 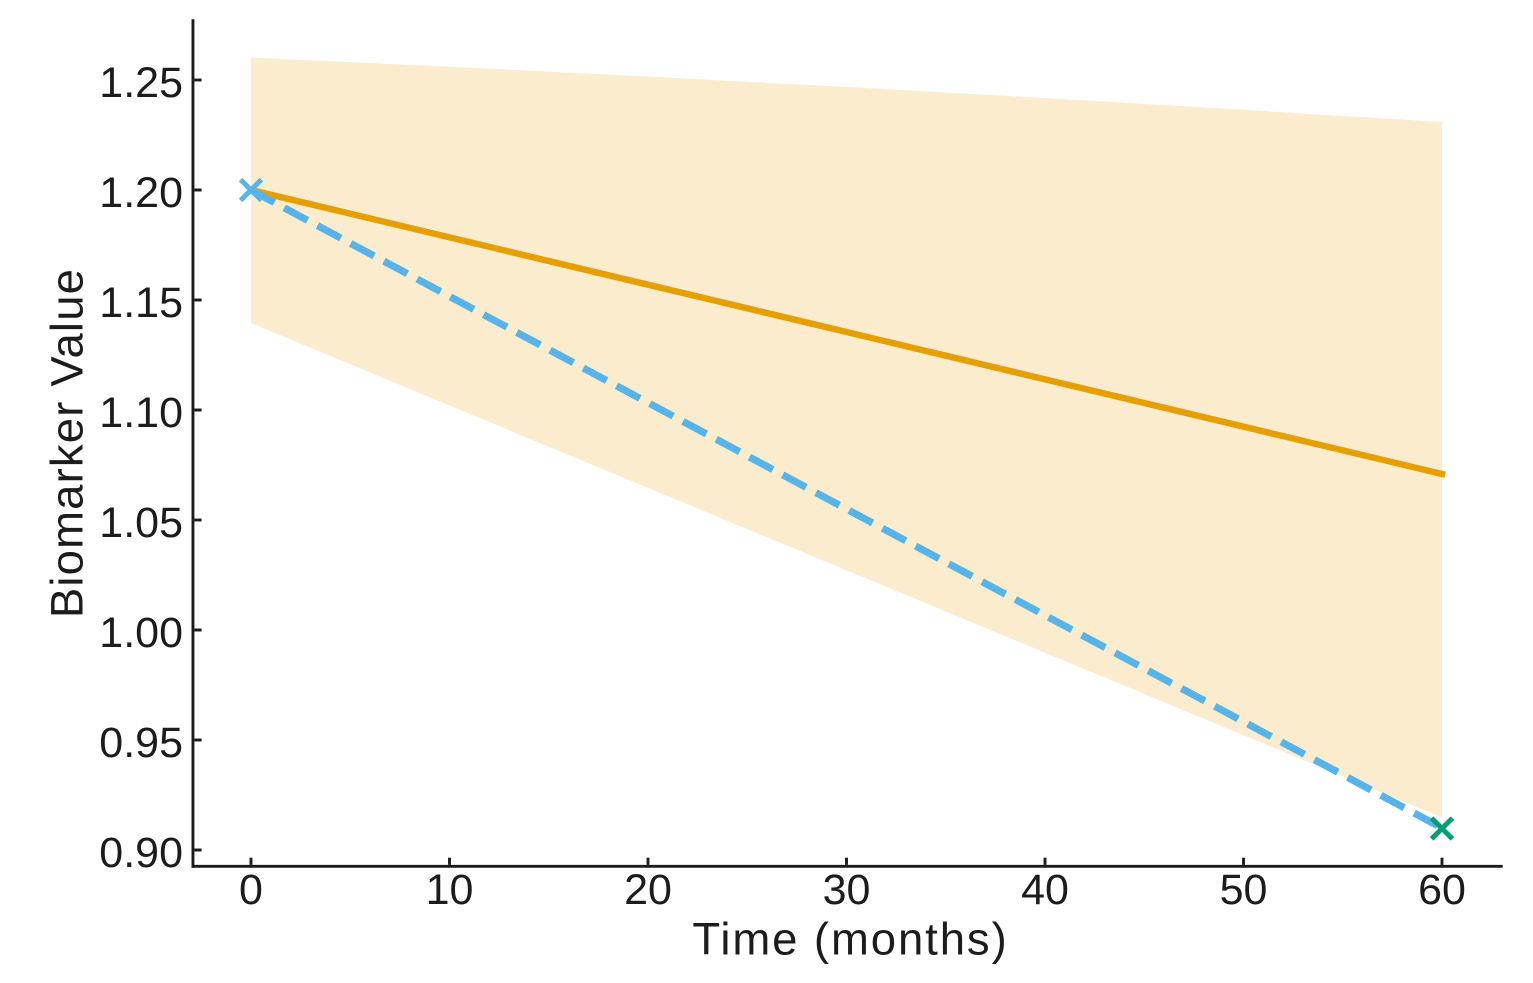 I want to click on svg-text: Time (months), so click(x=850, y=939).